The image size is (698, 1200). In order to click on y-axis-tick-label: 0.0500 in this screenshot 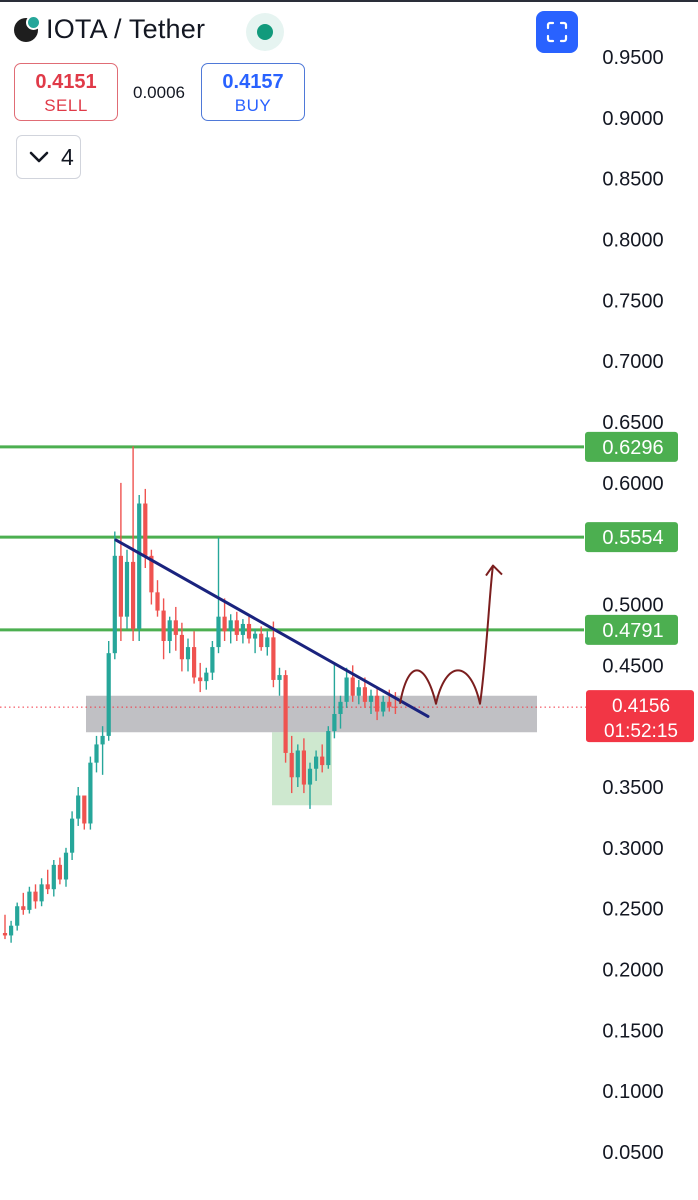, I will do `click(632, 1153)`.